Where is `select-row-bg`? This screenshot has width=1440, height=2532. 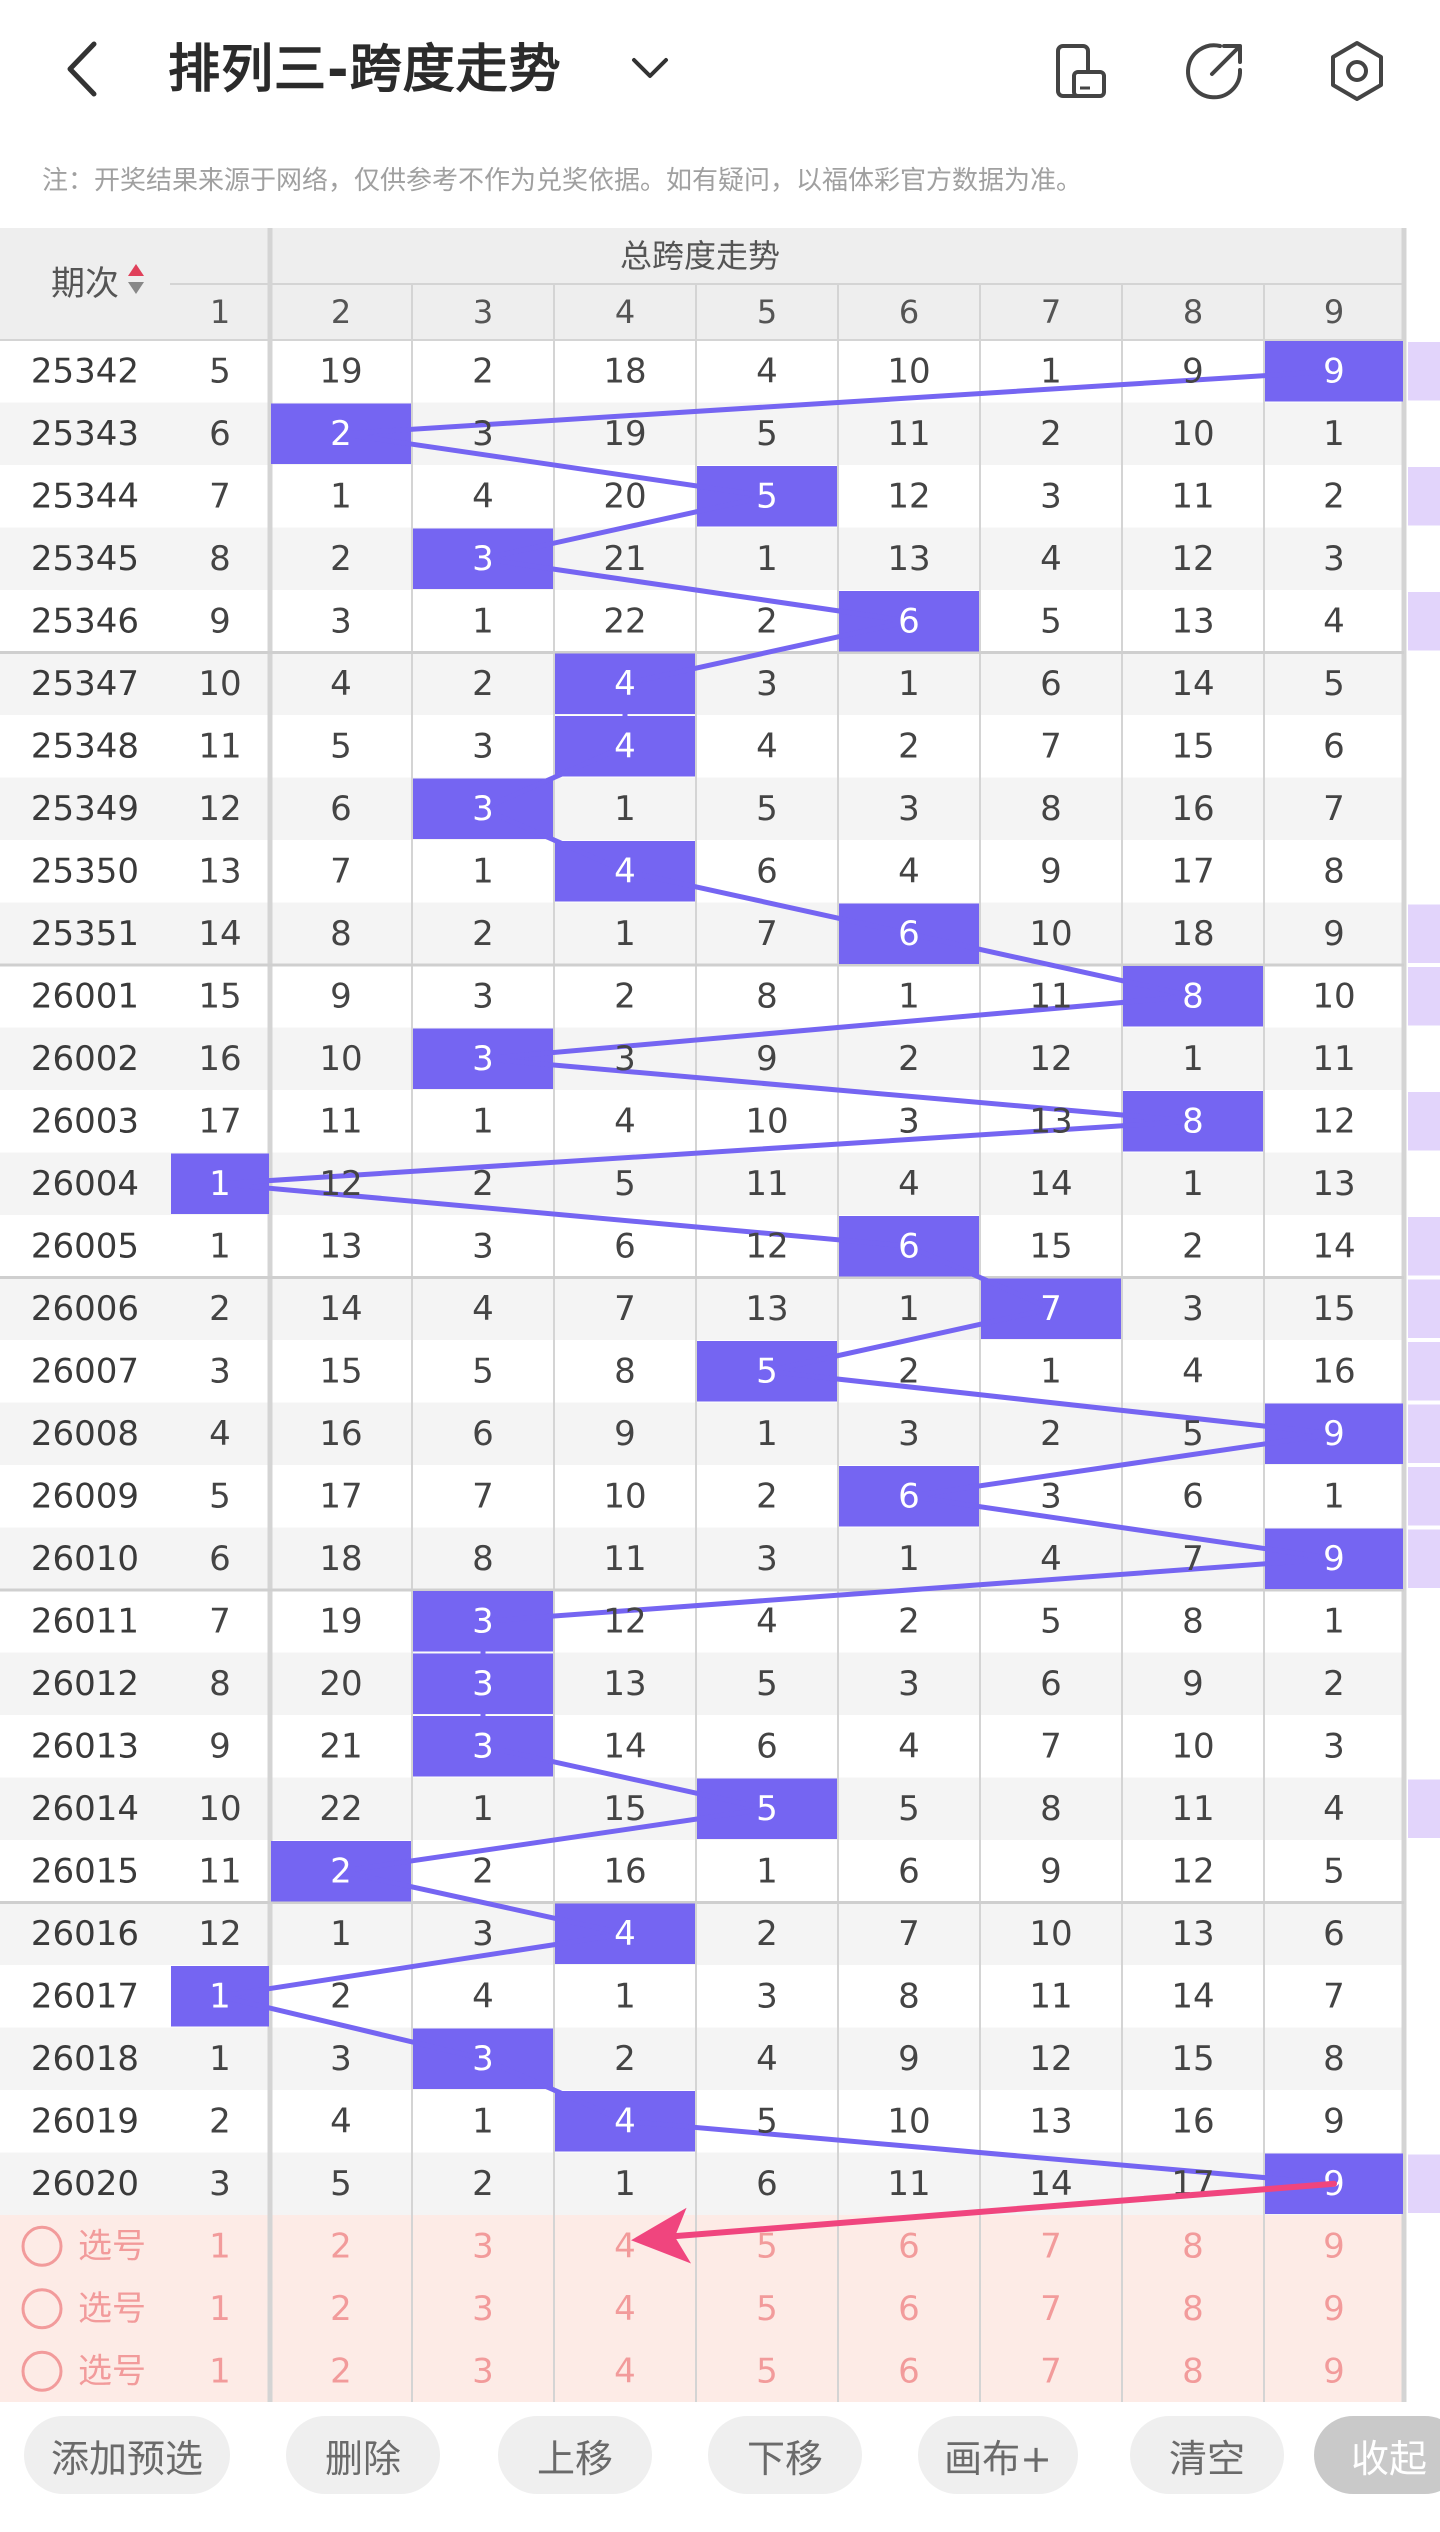 select-row-bg is located at coordinates (702, 2246).